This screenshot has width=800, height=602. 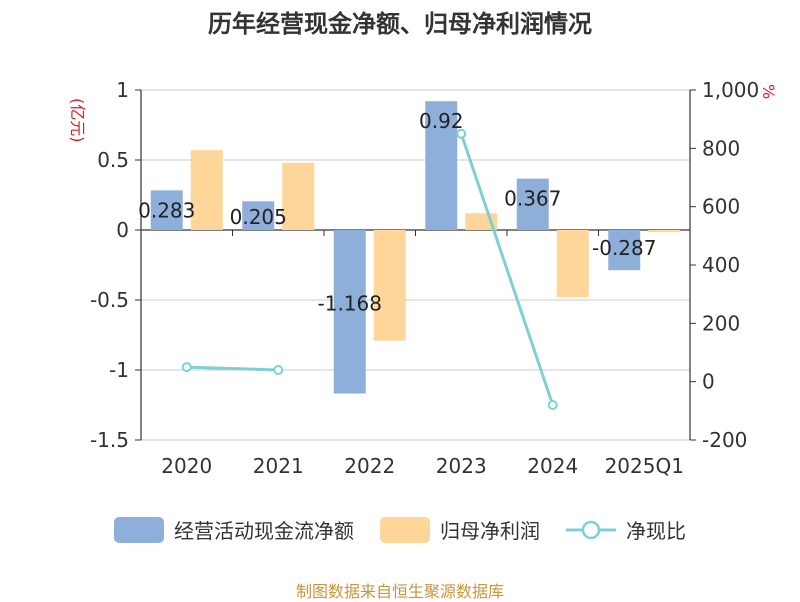 I want to click on legend-swatch-ratio, so click(x=591, y=529).